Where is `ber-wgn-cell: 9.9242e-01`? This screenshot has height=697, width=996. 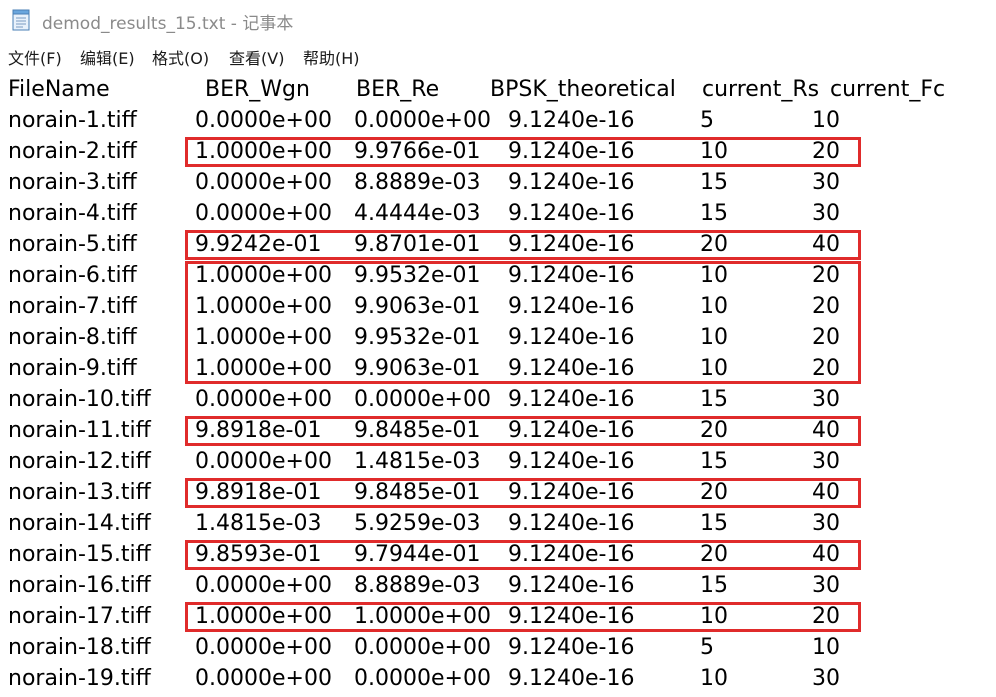 ber-wgn-cell: 9.9242e-01 is located at coordinates (258, 244).